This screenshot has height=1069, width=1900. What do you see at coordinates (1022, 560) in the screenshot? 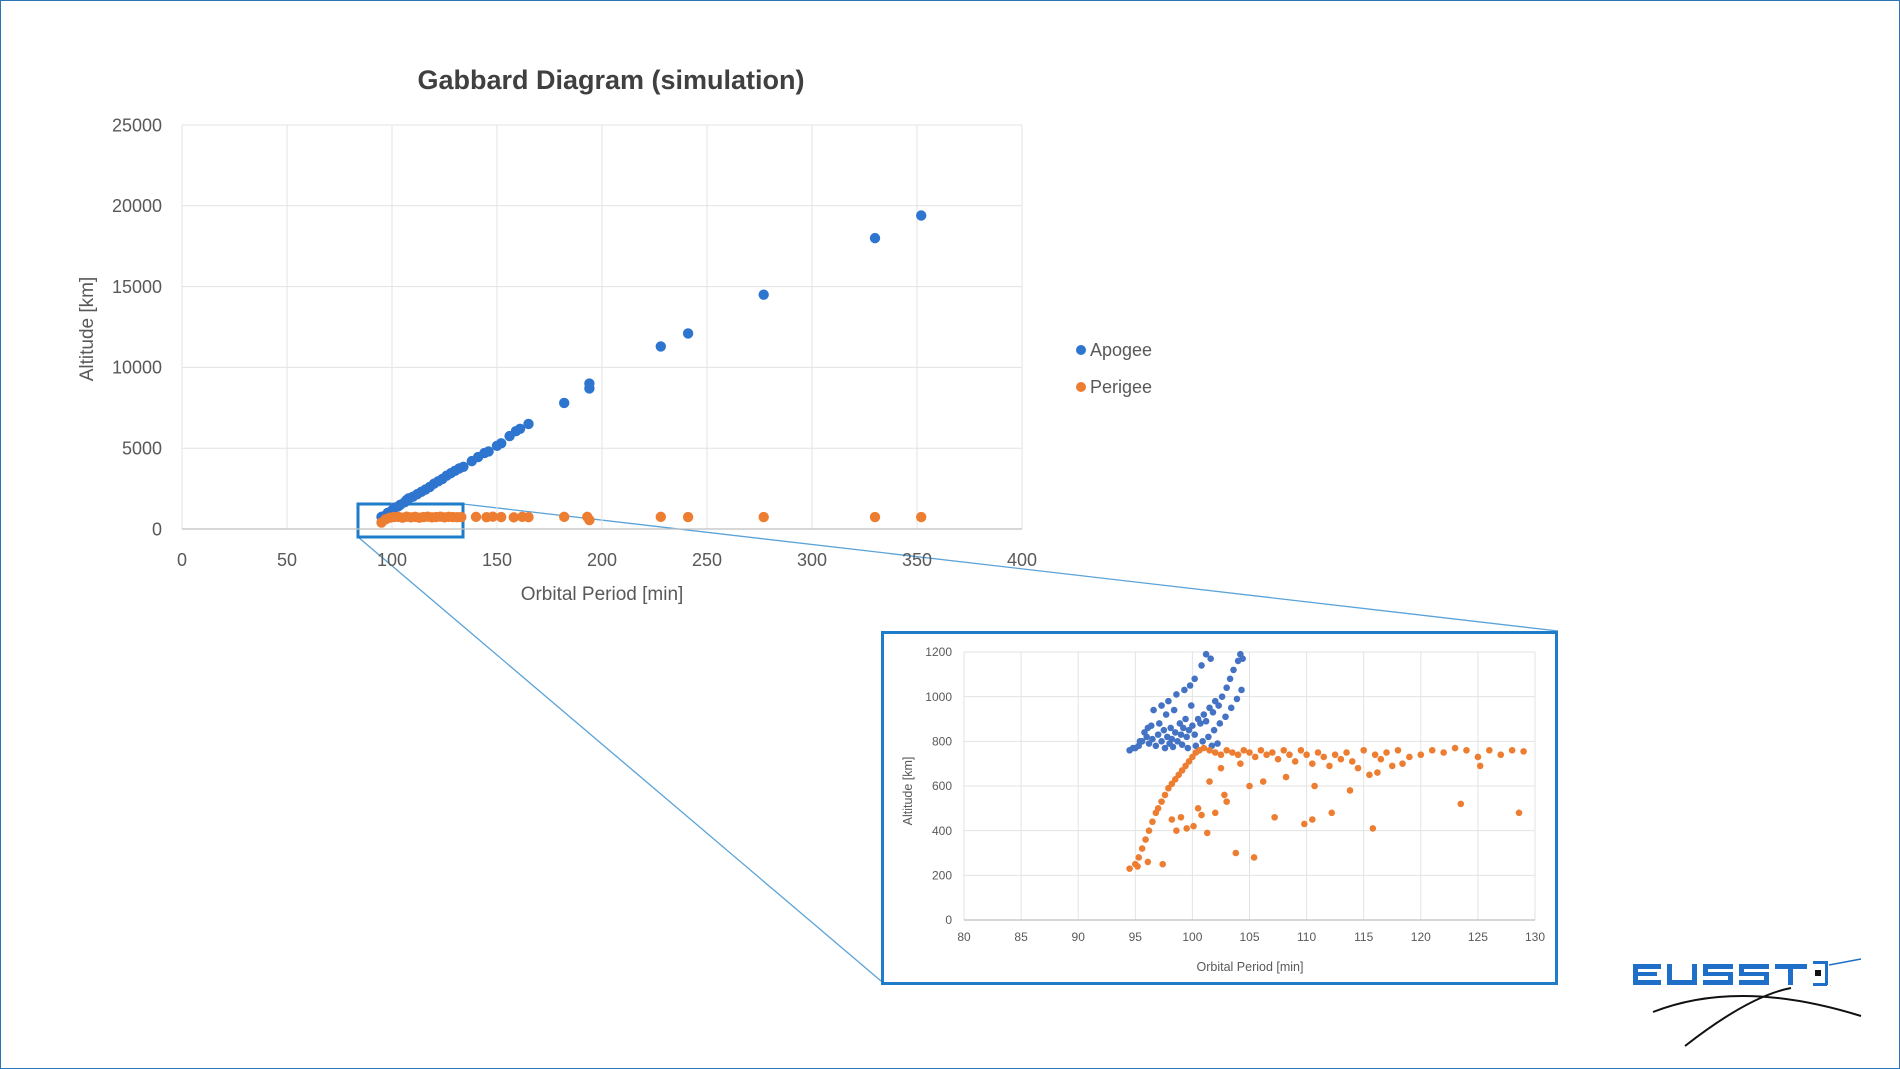
I see `x-tick-label: 400` at bounding box center [1022, 560].